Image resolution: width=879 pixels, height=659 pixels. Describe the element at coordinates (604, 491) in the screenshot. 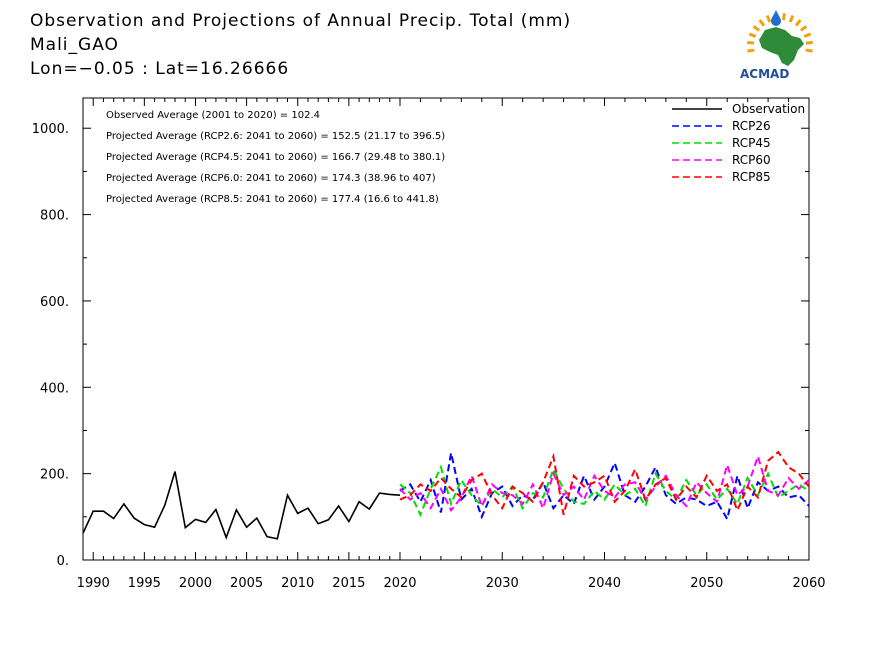

I see `series-line-rcp45` at that location.